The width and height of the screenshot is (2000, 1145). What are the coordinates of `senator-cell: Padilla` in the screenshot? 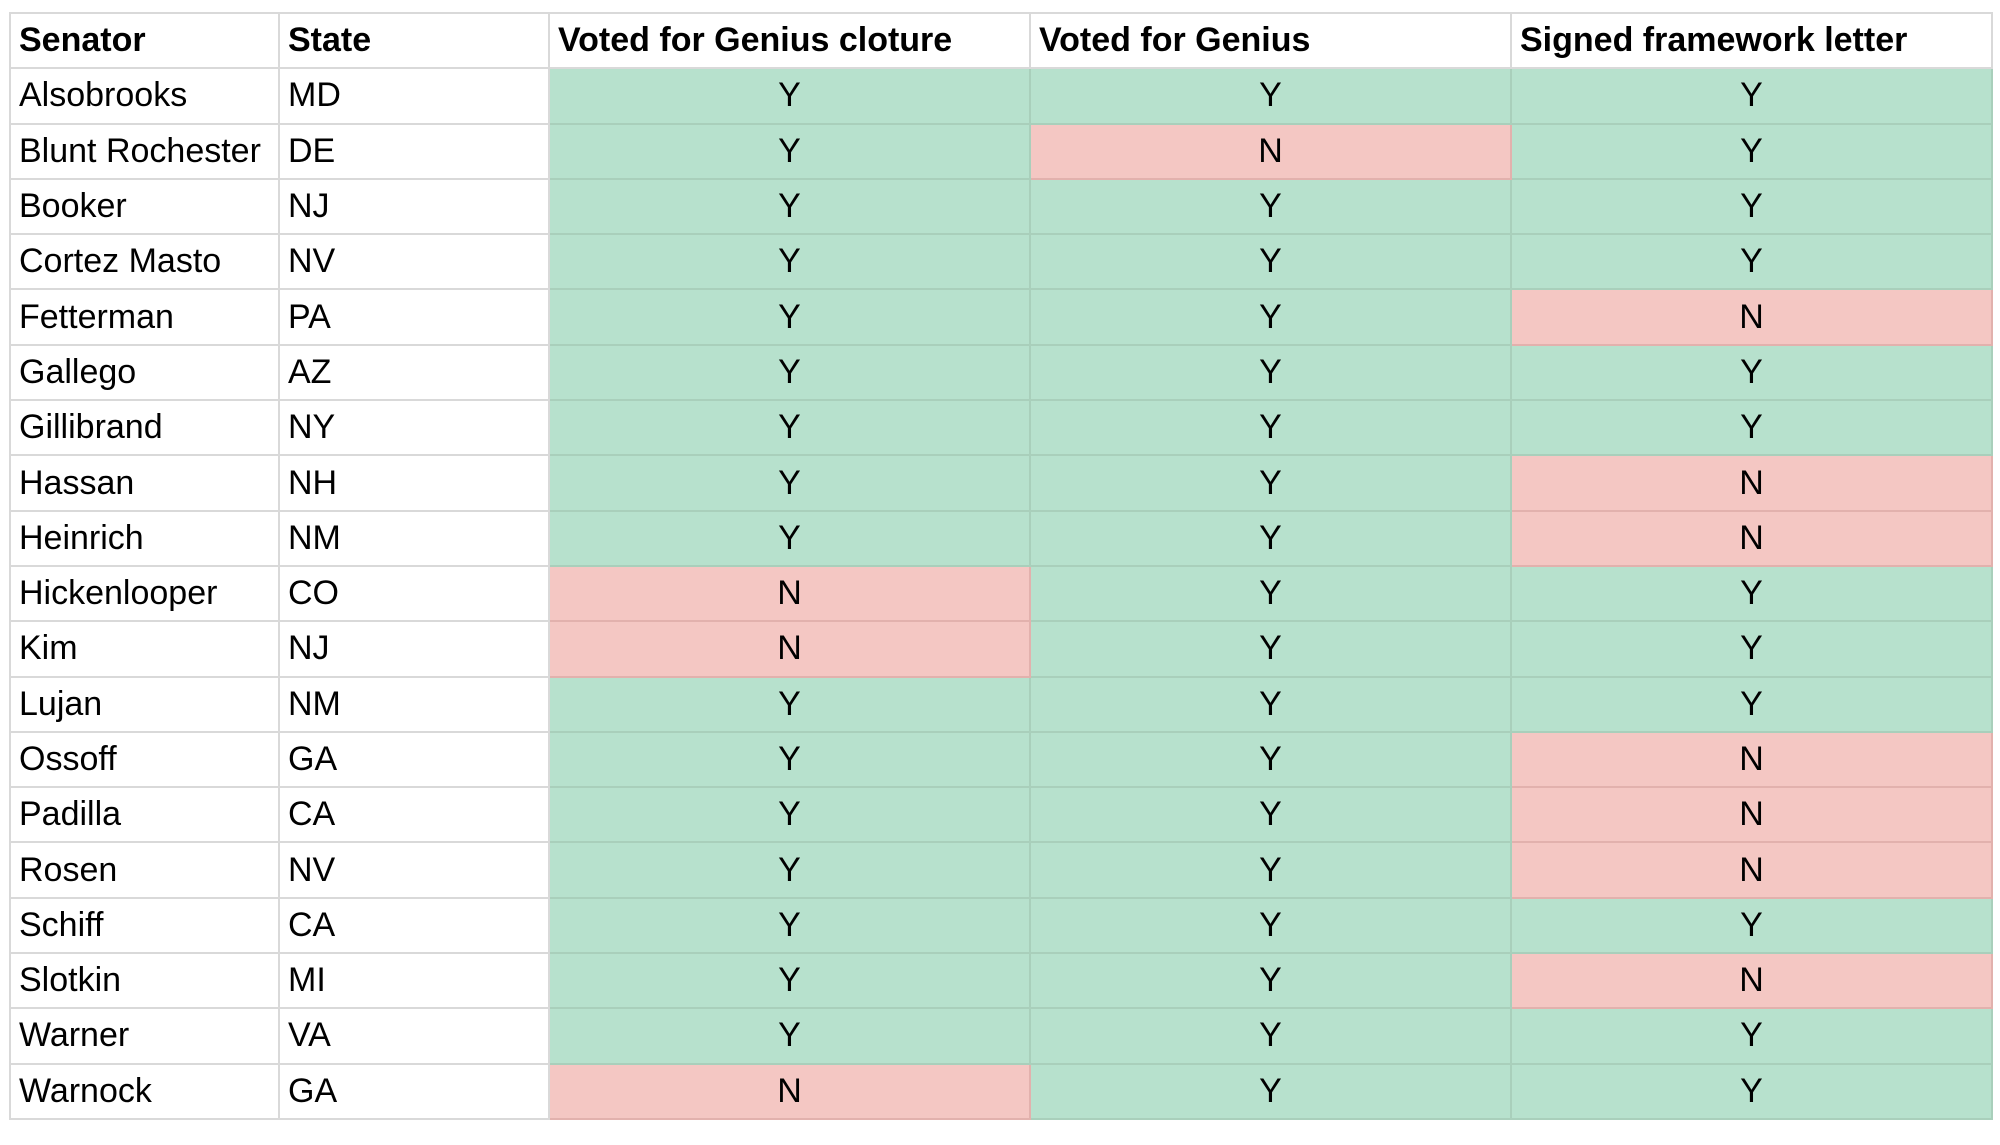 It's located at (144, 815).